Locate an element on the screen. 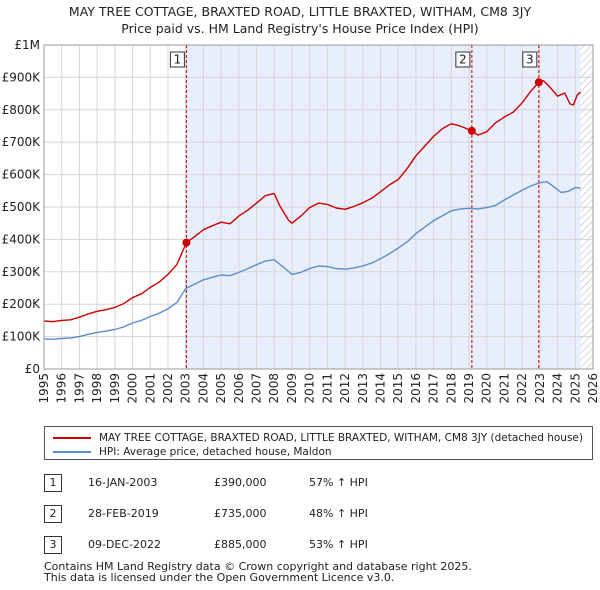  x-tick-label: 2002 is located at coordinates (168, 388).